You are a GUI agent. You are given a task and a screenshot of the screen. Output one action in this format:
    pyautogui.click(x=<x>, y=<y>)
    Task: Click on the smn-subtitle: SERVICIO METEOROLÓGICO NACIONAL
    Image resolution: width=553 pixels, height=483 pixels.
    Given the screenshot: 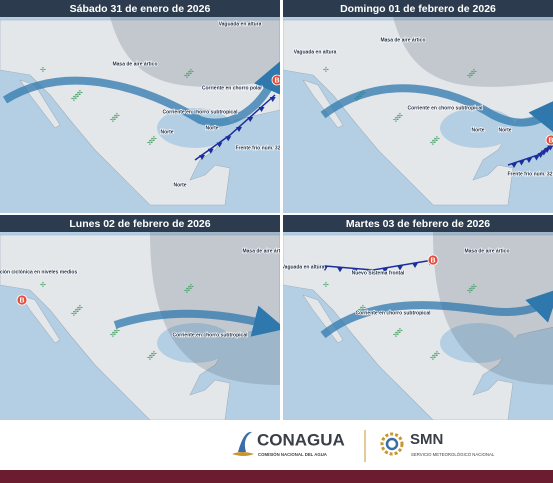 What is the action you would take?
    pyautogui.click(x=453, y=454)
    